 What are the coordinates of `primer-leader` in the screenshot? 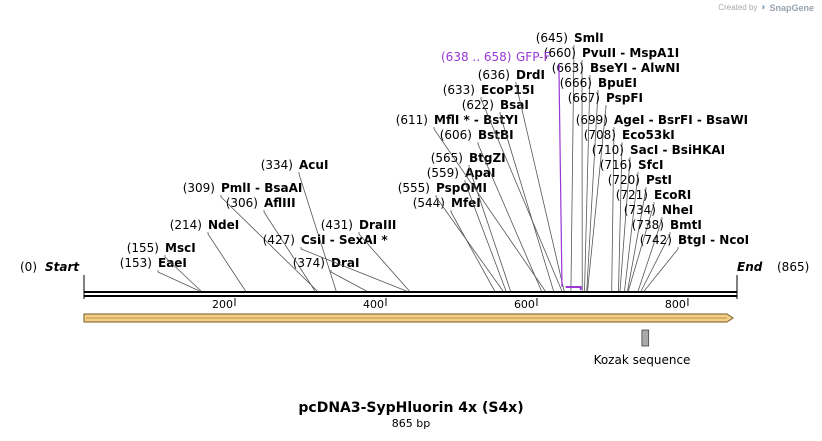 It's located at (560, 176).